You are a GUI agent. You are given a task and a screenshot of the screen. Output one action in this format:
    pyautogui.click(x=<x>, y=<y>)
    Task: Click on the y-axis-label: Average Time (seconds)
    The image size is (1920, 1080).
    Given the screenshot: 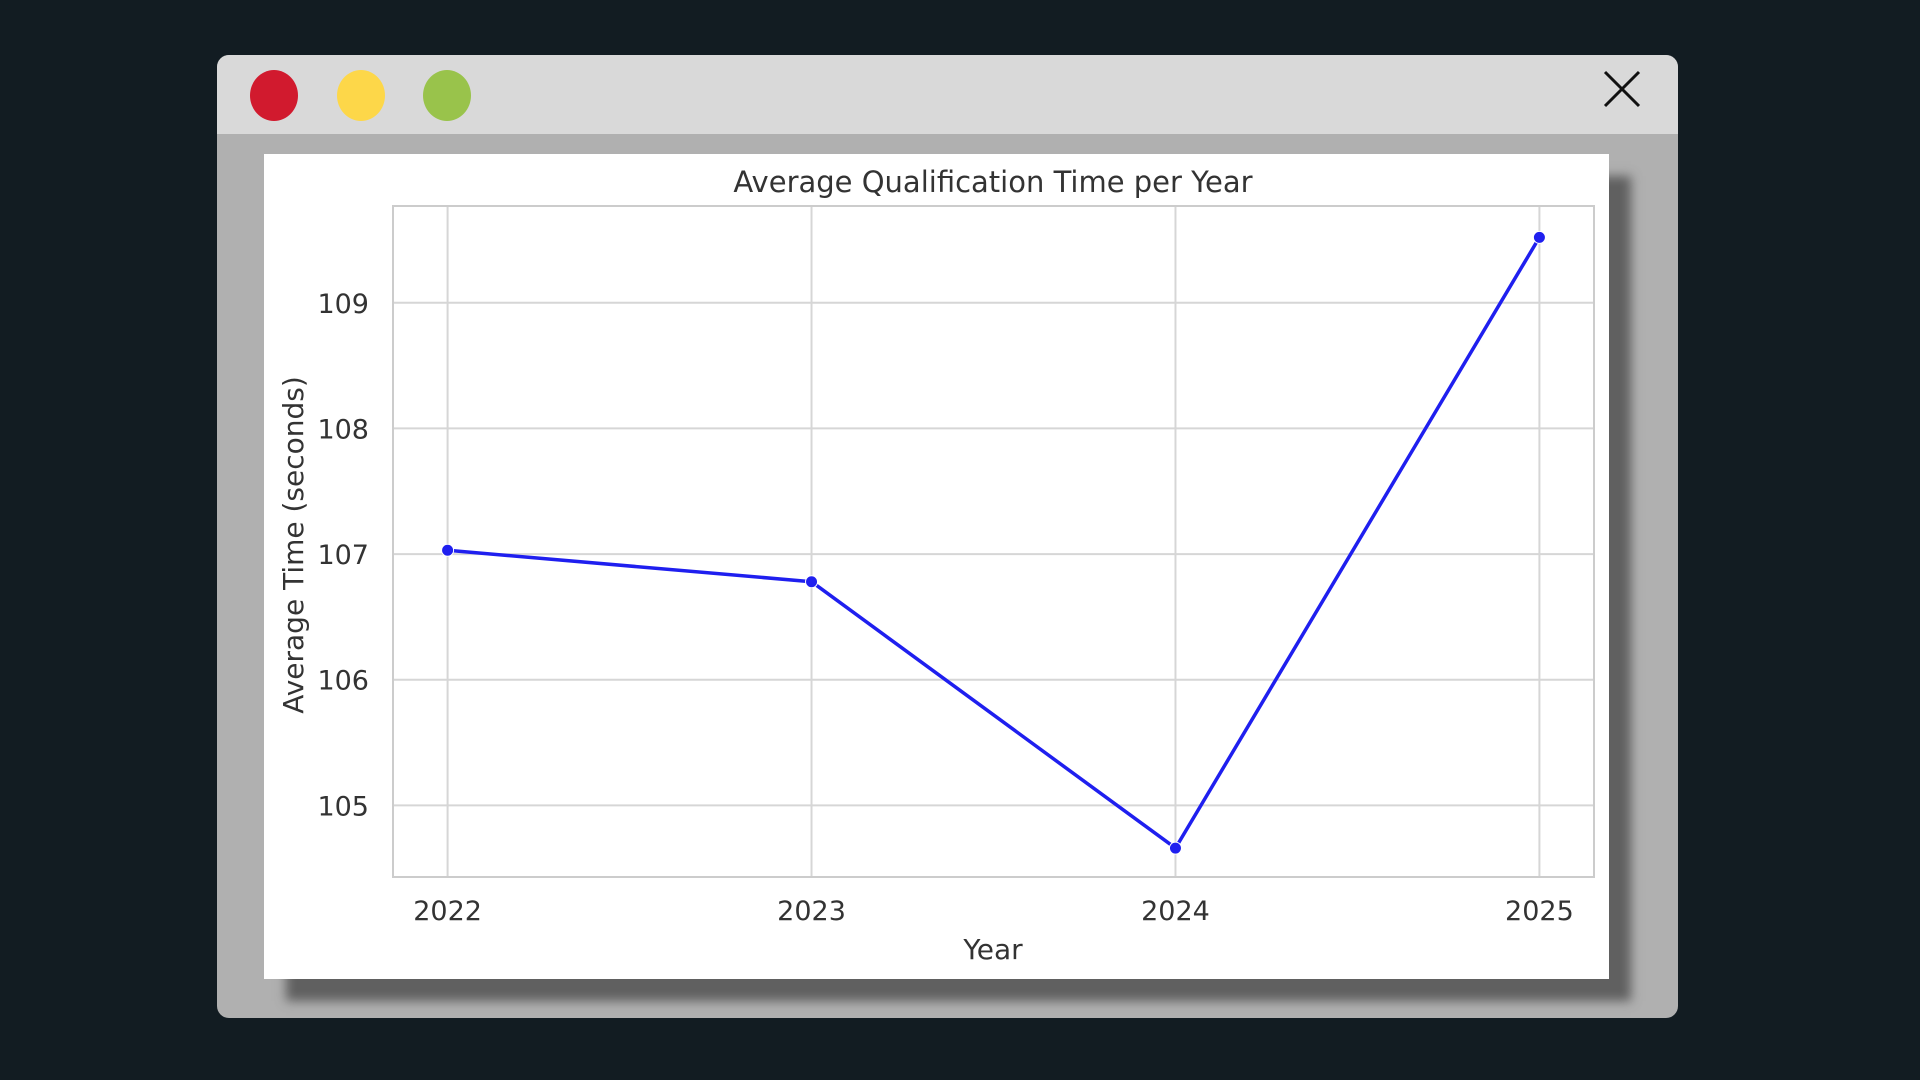 What is the action you would take?
    pyautogui.click(x=293, y=545)
    